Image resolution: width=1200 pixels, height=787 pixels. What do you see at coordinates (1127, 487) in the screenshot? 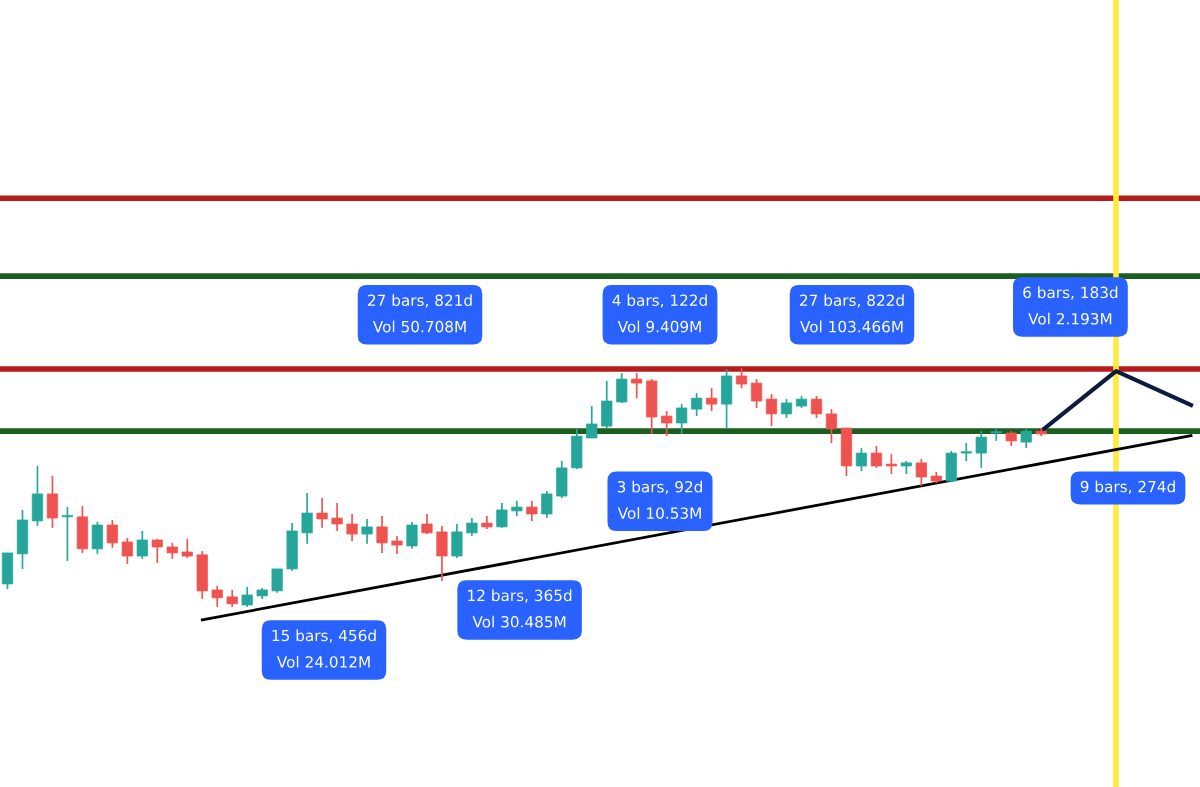
I see `annotation: 9 bars, 274d` at bounding box center [1127, 487].